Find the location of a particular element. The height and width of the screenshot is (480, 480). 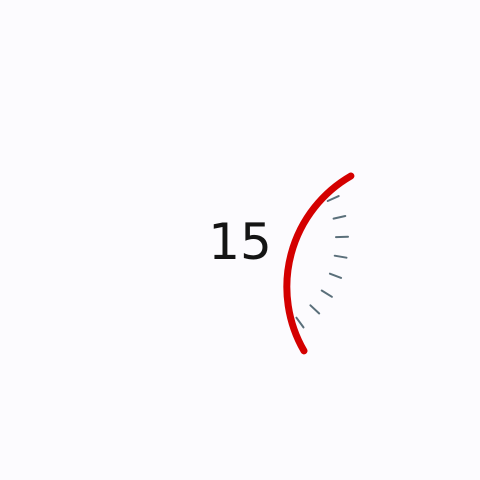

gauge-value: 15 is located at coordinates (240, 242).